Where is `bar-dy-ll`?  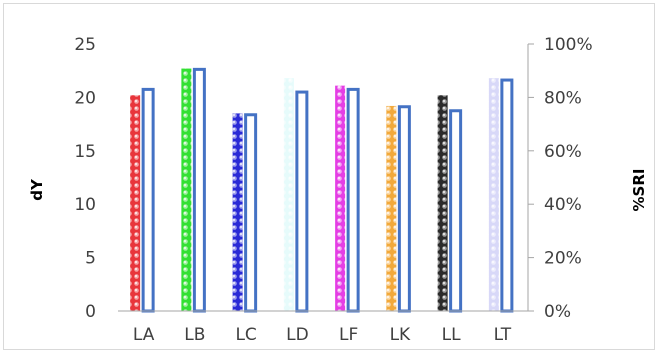 bar-dy-ll is located at coordinates (442, 203).